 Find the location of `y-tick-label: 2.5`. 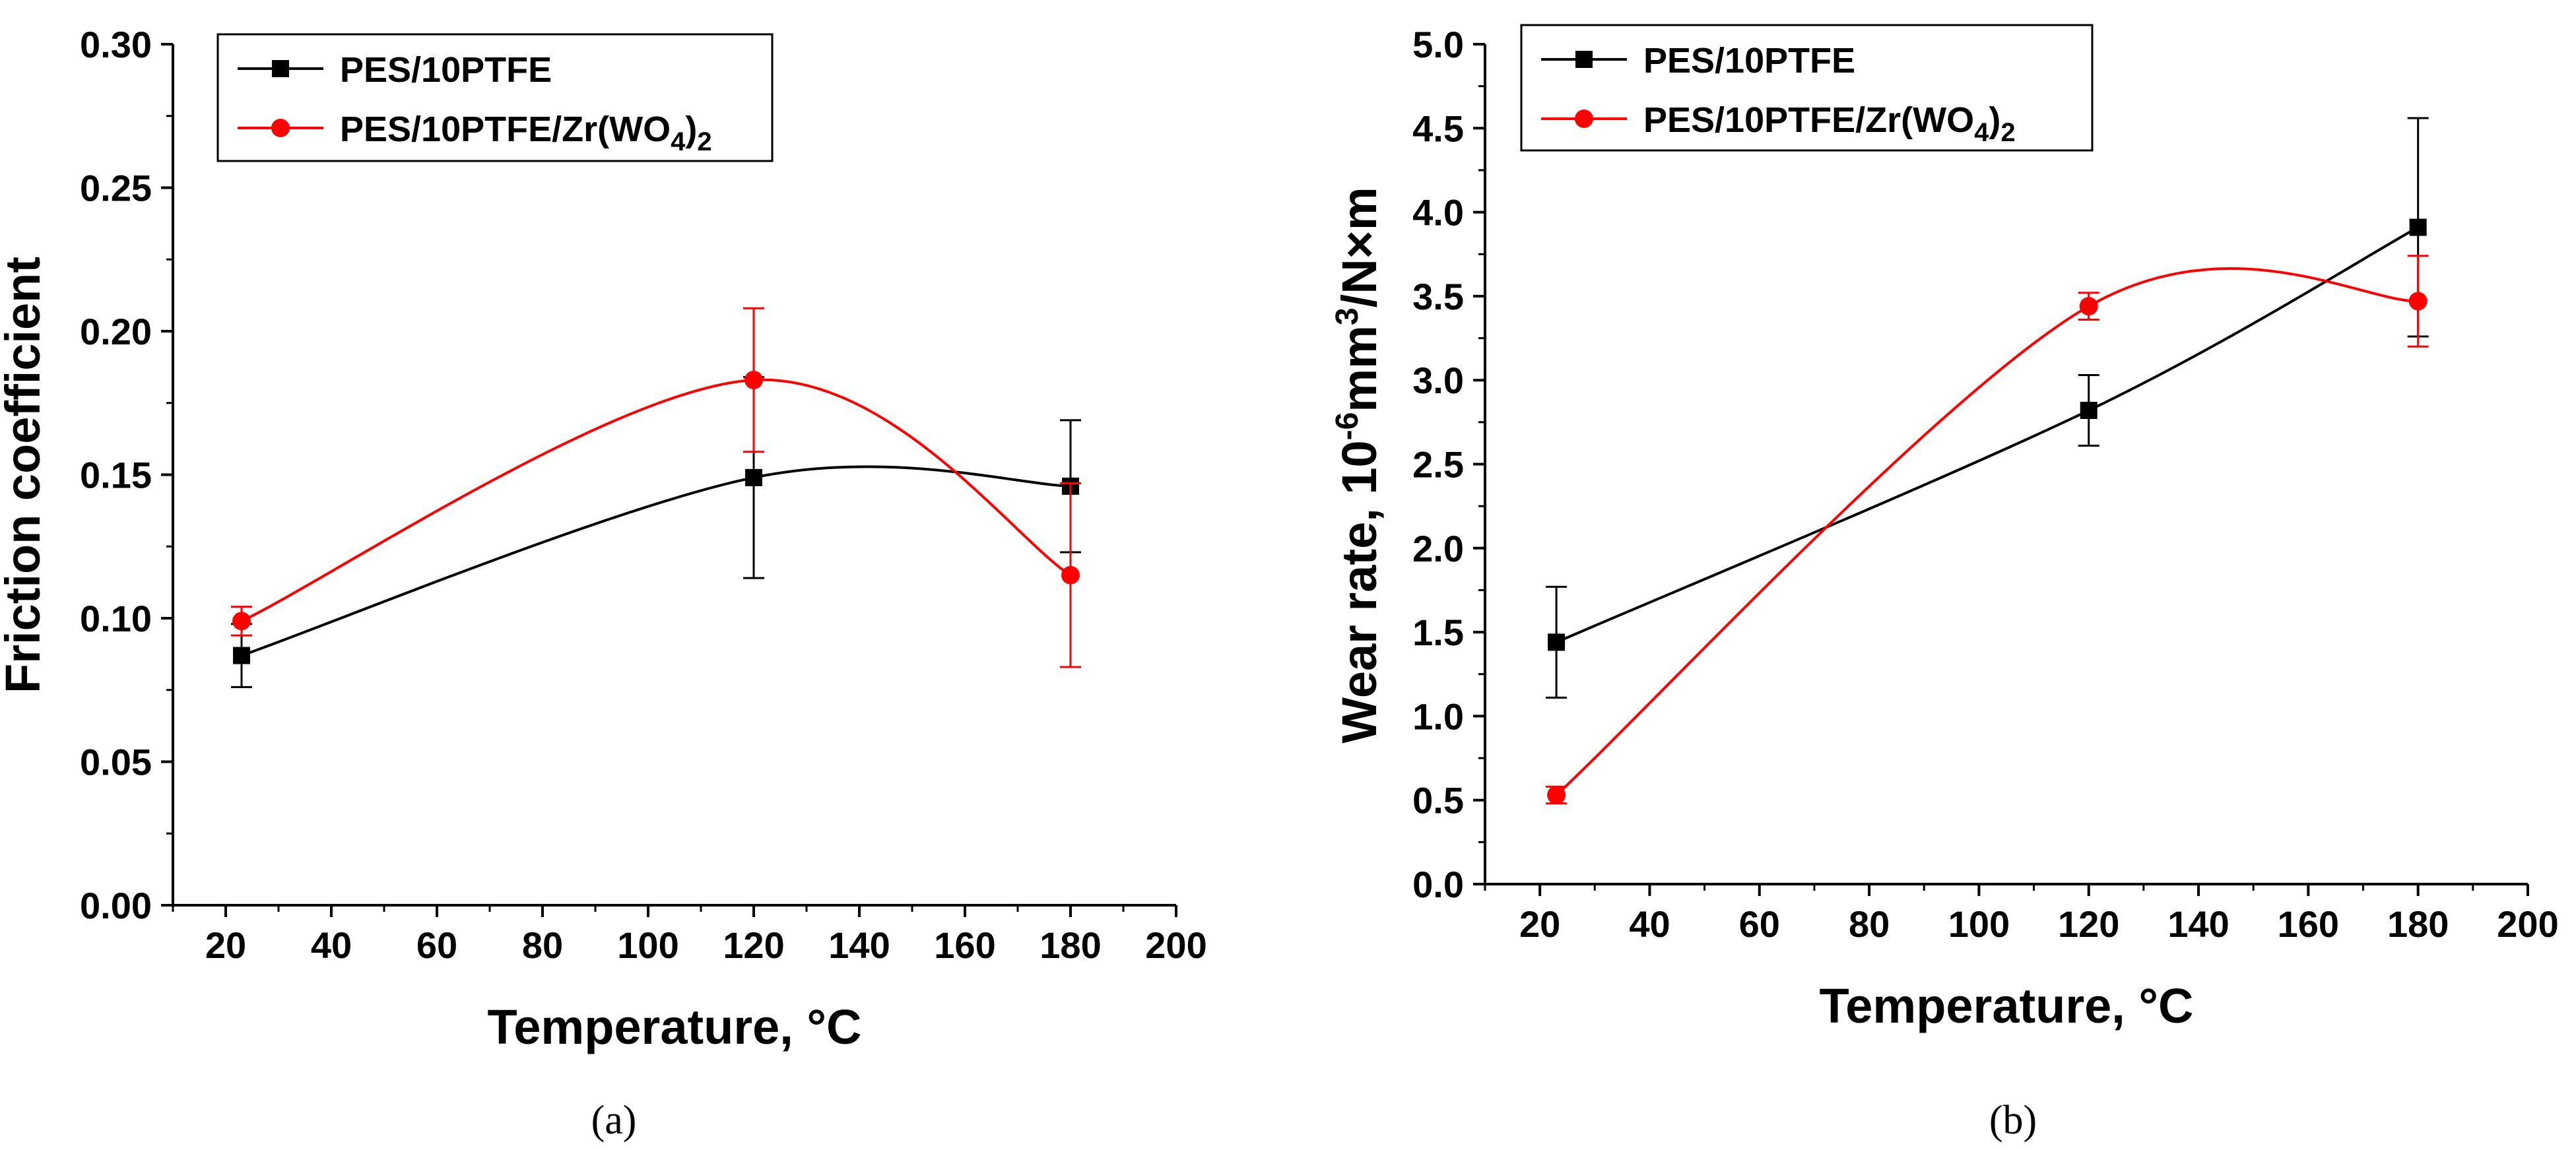

y-tick-label: 2.5 is located at coordinates (1438, 465).